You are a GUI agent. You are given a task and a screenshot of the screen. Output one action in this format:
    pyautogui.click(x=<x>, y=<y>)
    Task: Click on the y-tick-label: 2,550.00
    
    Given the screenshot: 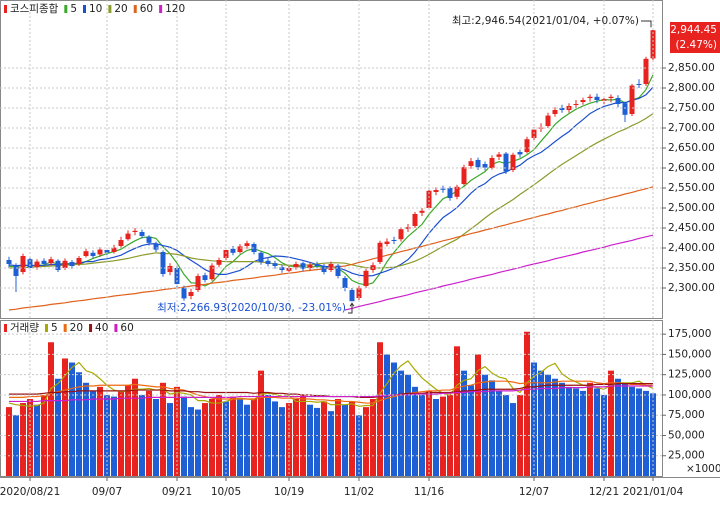 What is the action you would take?
    pyautogui.click(x=691, y=188)
    